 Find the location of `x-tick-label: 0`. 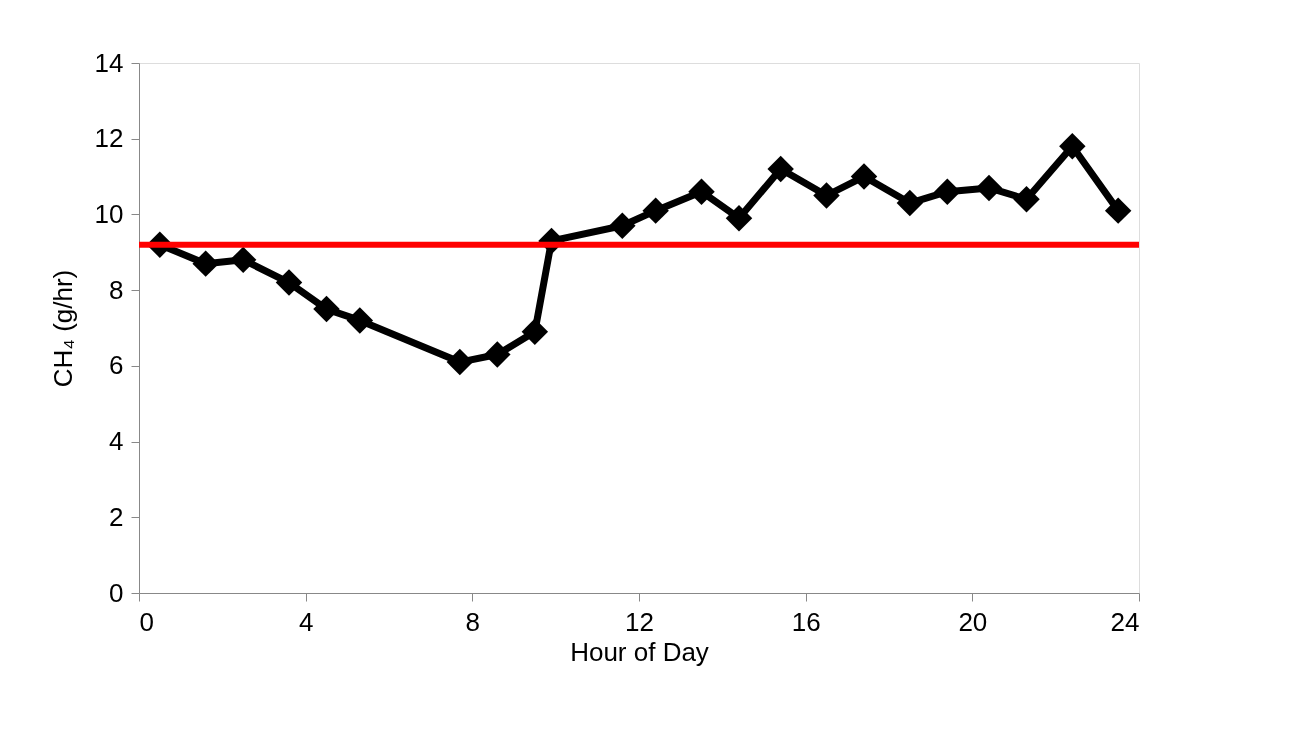

x-tick-label: 0 is located at coordinates (146, 621).